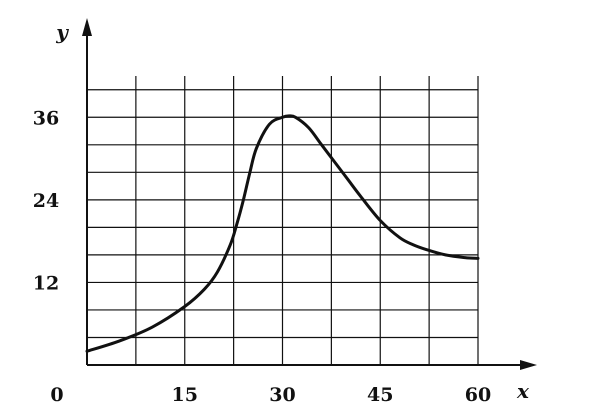 The width and height of the screenshot is (599, 412). I want to click on x-tick-label: 60, so click(478, 395).